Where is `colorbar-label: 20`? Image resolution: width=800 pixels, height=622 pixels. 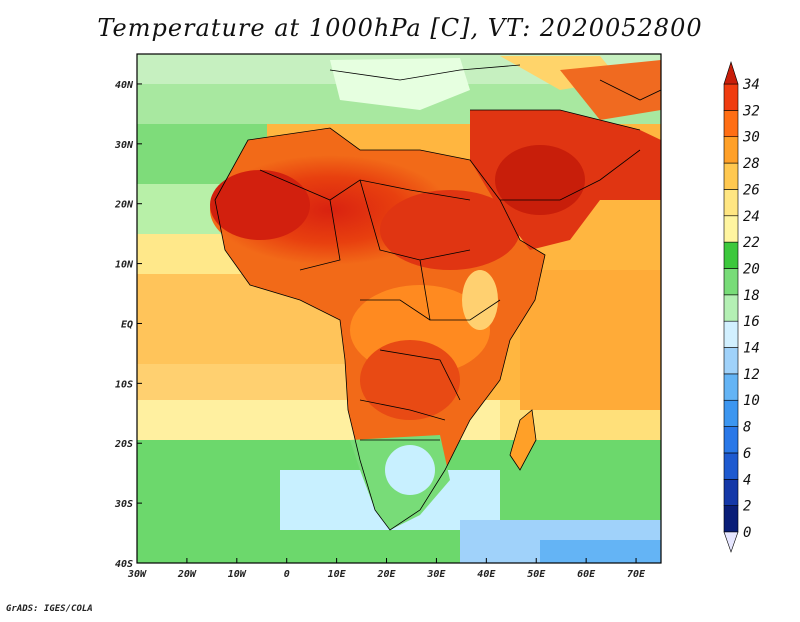 colorbar-label: 20 is located at coordinates (751, 269).